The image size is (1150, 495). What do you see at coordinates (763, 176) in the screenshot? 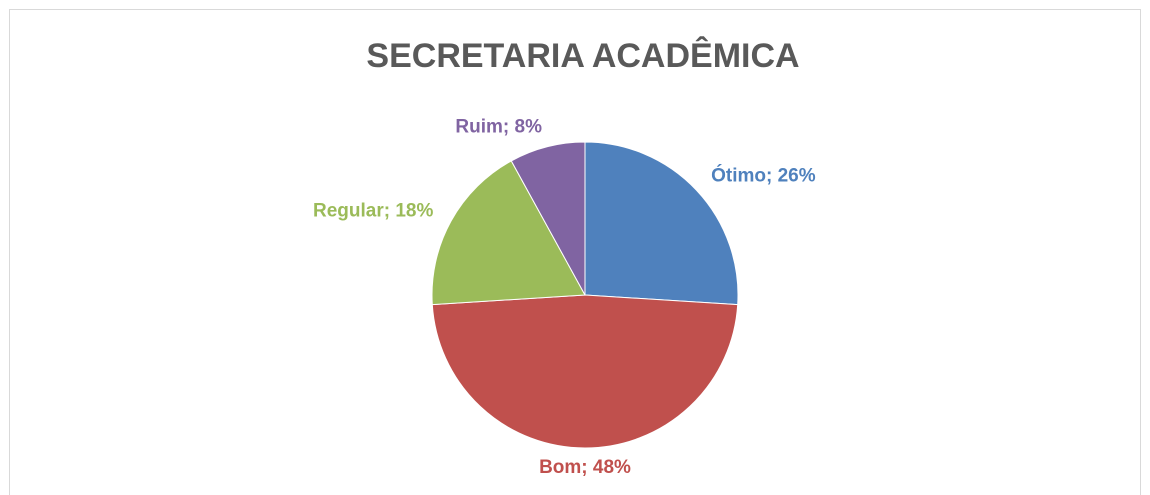
I see `data-label: Ótimo; 26%` at bounding box center [763, 176].